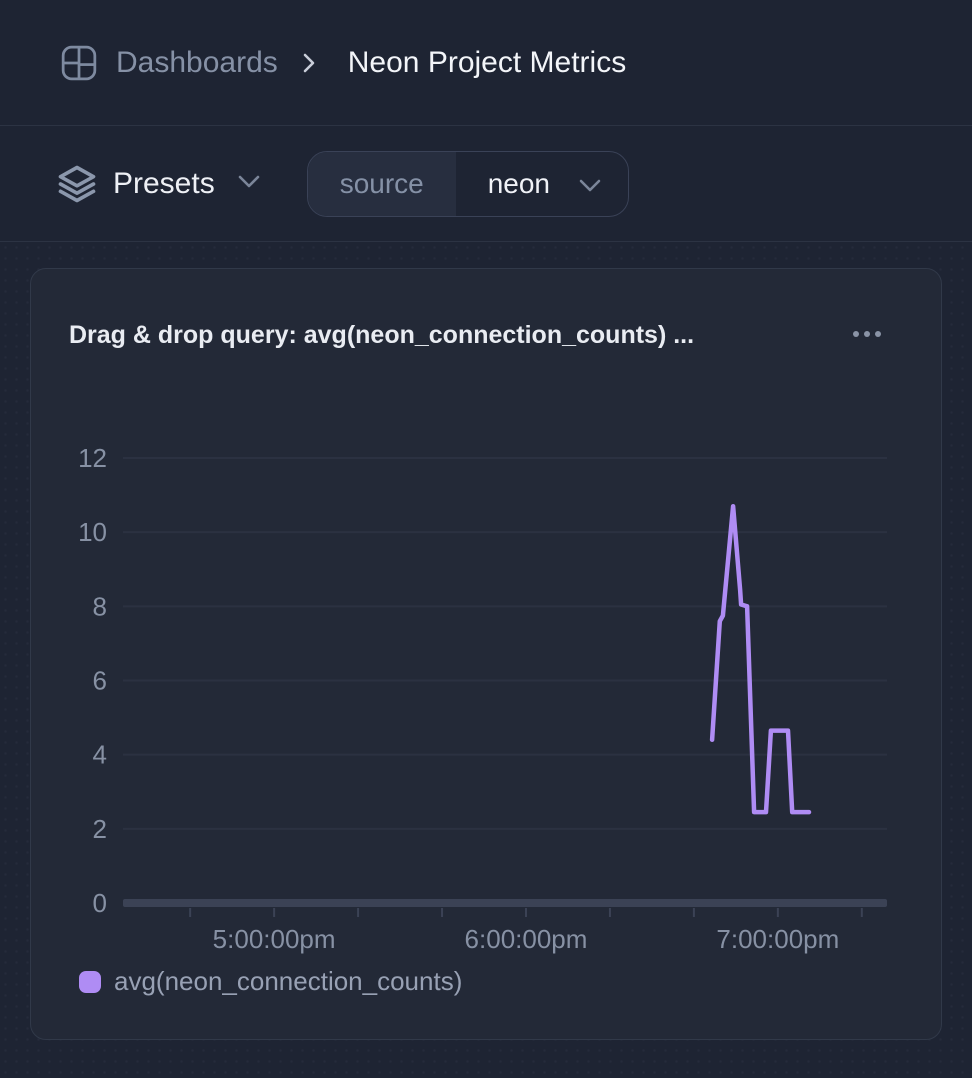 The height and width of the screenshot is (1078, 972). Describe the element at coordinates (867, 334) in the screenshot. I see `panel-menu-ellipsis-icon` at that location.